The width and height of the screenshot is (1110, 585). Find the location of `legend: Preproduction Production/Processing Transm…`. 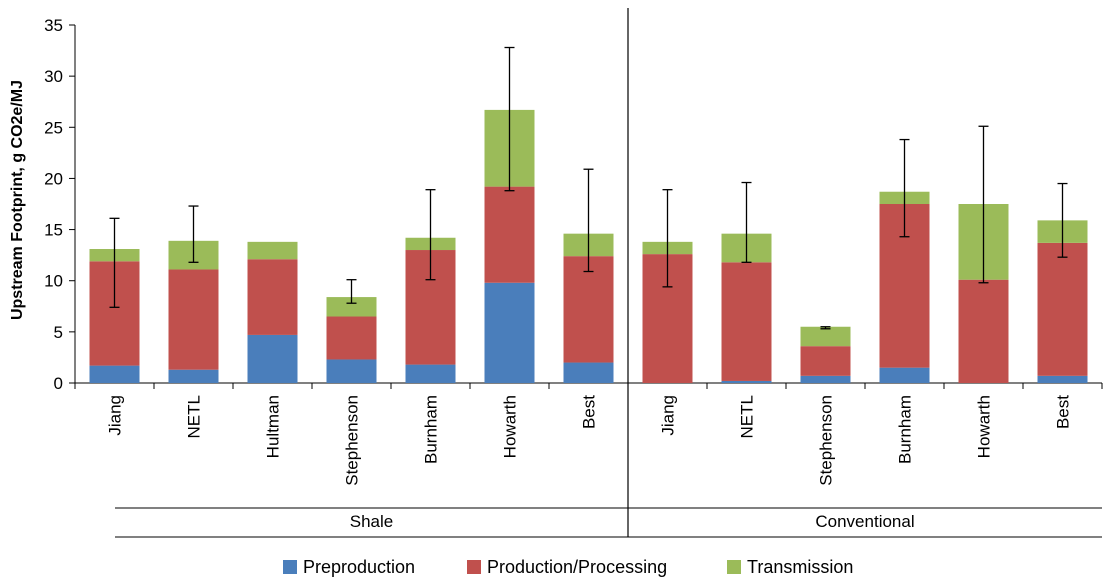

legend: Preproduction Production/Processing Transm… is located at coordinates (568, 567).